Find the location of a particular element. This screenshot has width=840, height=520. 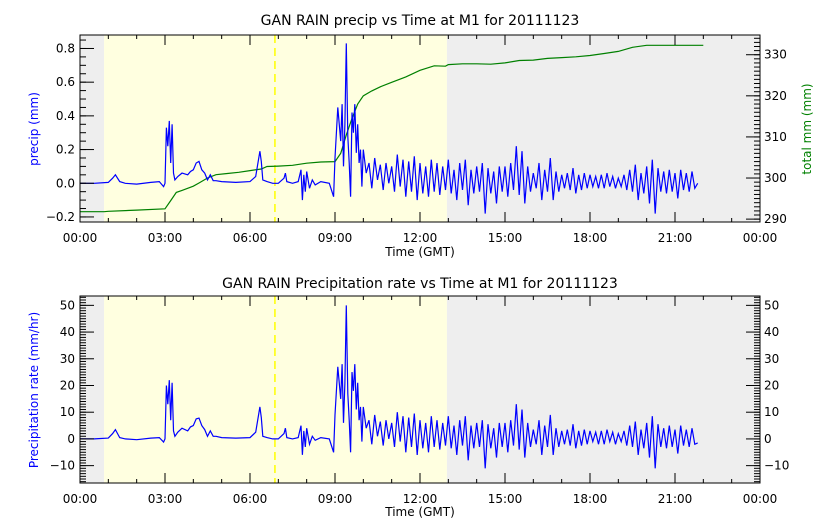

y-axis-ticks: −10 0 10 20 30 40 50 is located at coordinates (72, 389).